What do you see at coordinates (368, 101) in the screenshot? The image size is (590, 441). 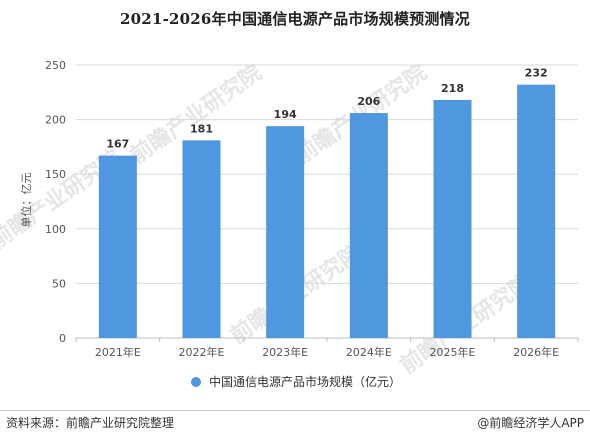 I see `data-label: 206` at bounding box center [368, 101].